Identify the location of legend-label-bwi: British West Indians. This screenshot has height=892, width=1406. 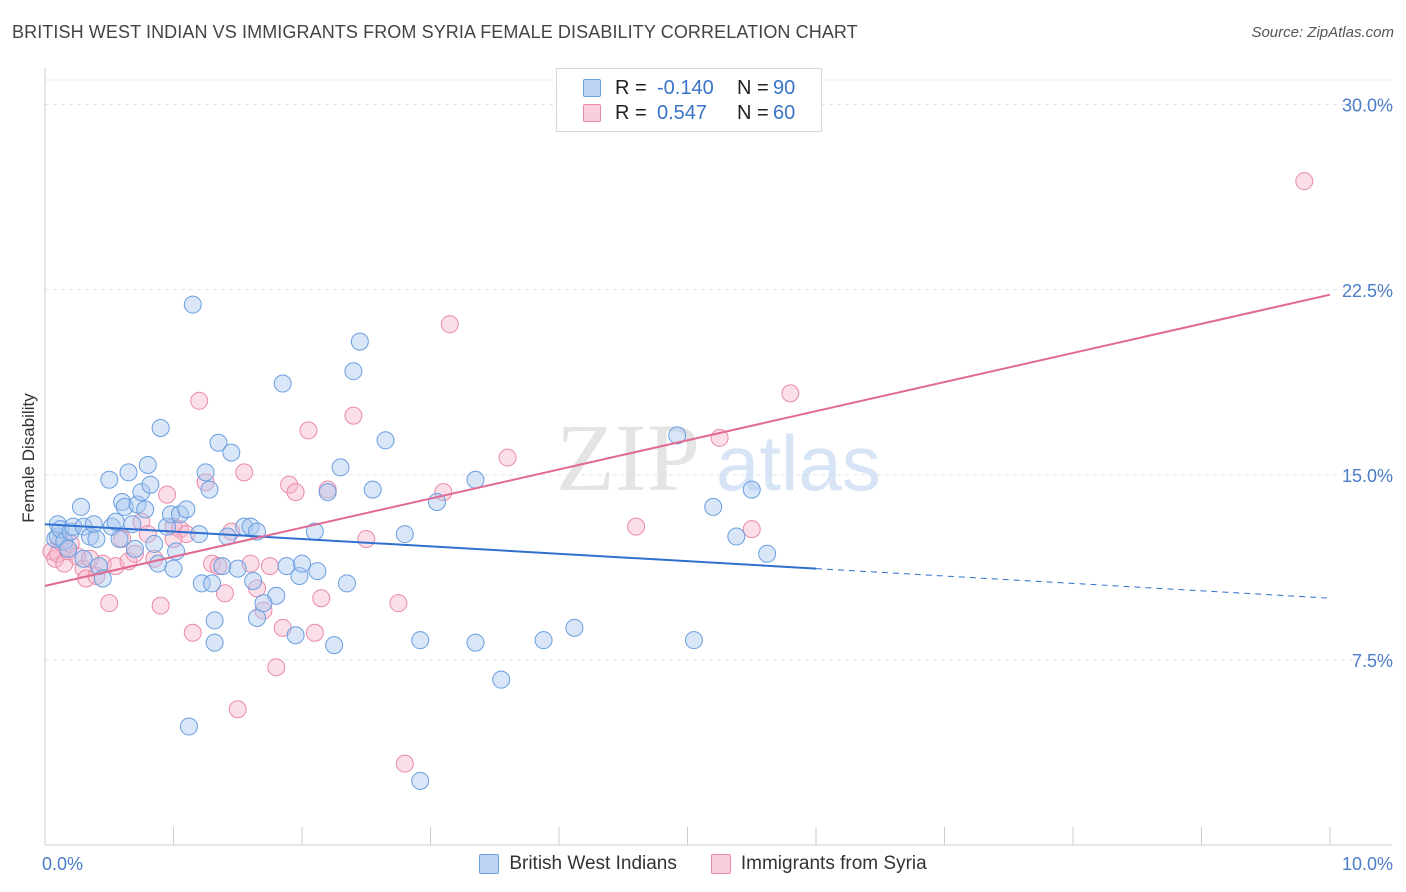
(593, 863).